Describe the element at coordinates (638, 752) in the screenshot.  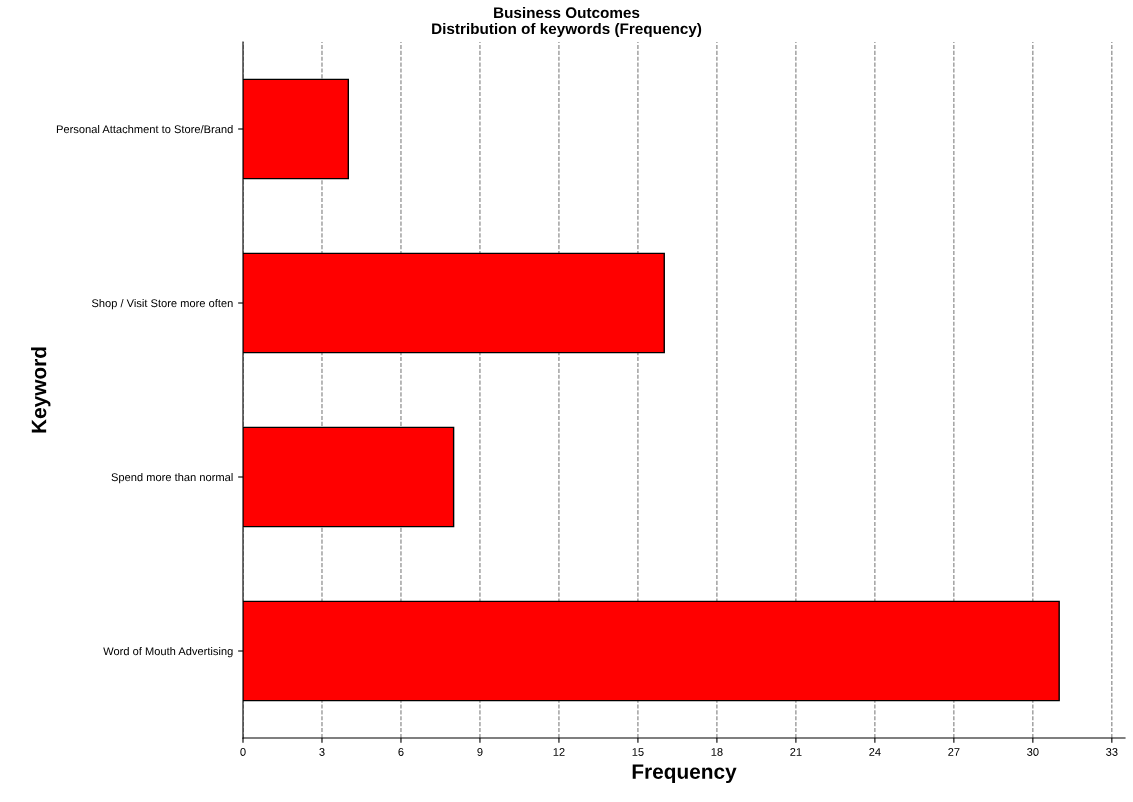
I see `x-tick-label: 15` at that location.